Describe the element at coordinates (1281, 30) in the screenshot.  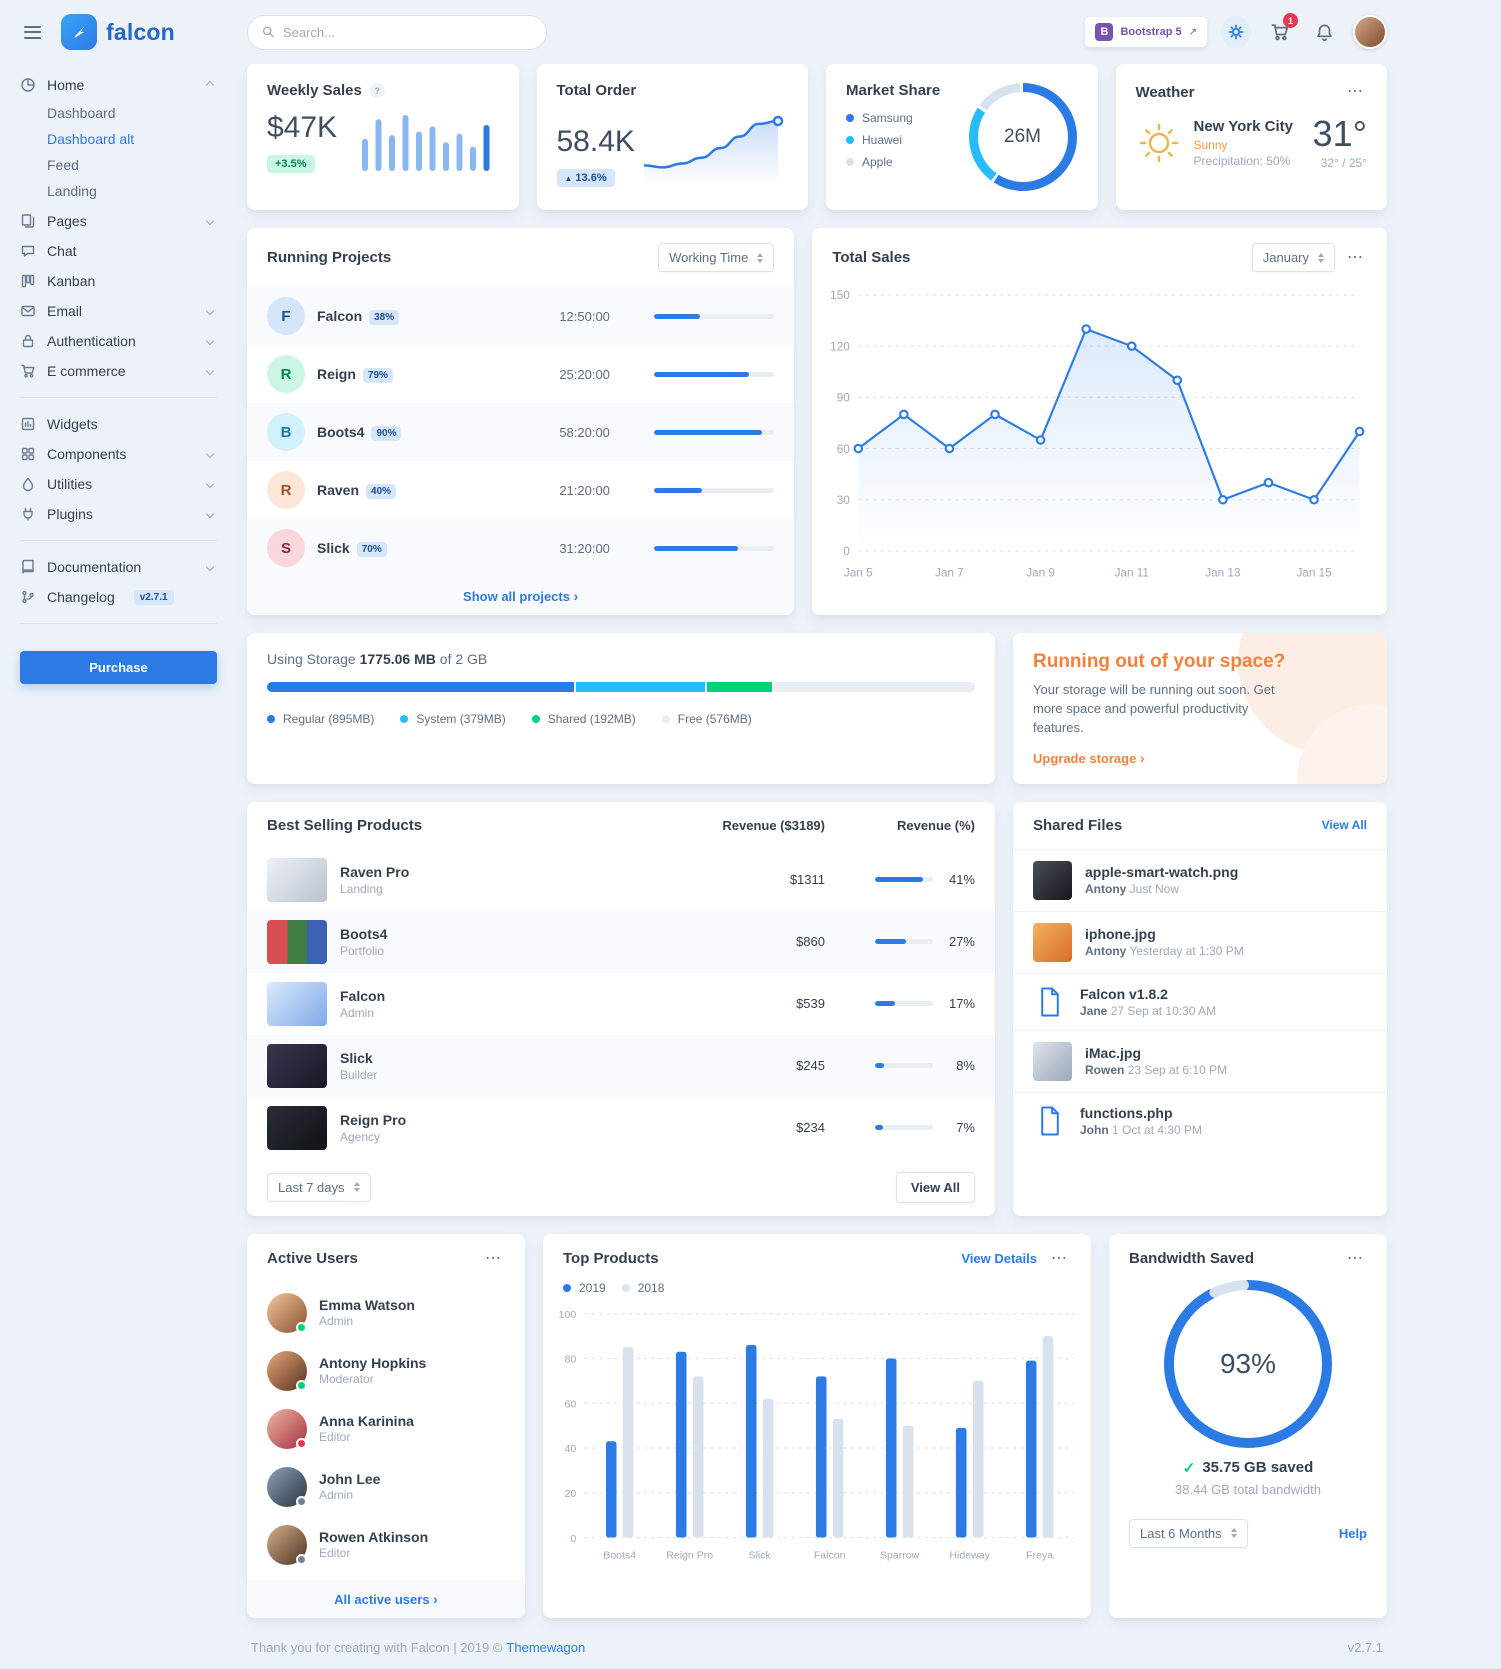
I see `cart-button: 1` at that location.